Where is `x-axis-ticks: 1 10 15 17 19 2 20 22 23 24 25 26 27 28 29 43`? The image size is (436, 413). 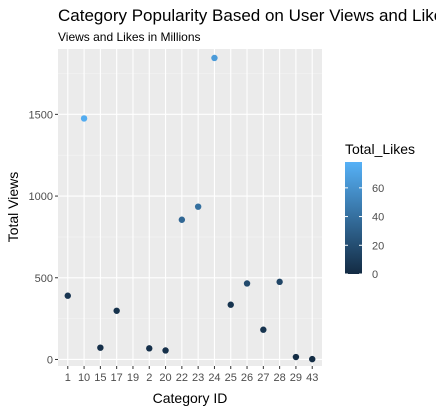
x-axis-ticks: 1 10 15 17 19 2 20 22 23 24 25 26 27 28 29 43 is located at coordinates (191, 375).